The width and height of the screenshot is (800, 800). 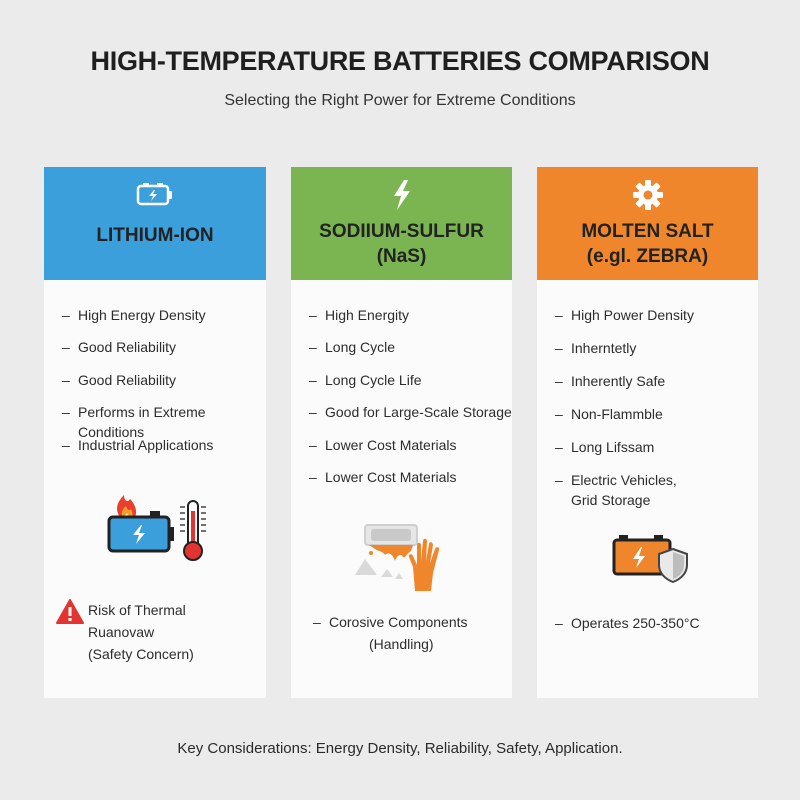 What do you see at coordinates (390, 633) in the screenshot?
I see `corrosive-note: – Corosive Components (Handling)` at bounding box center [390, 633].